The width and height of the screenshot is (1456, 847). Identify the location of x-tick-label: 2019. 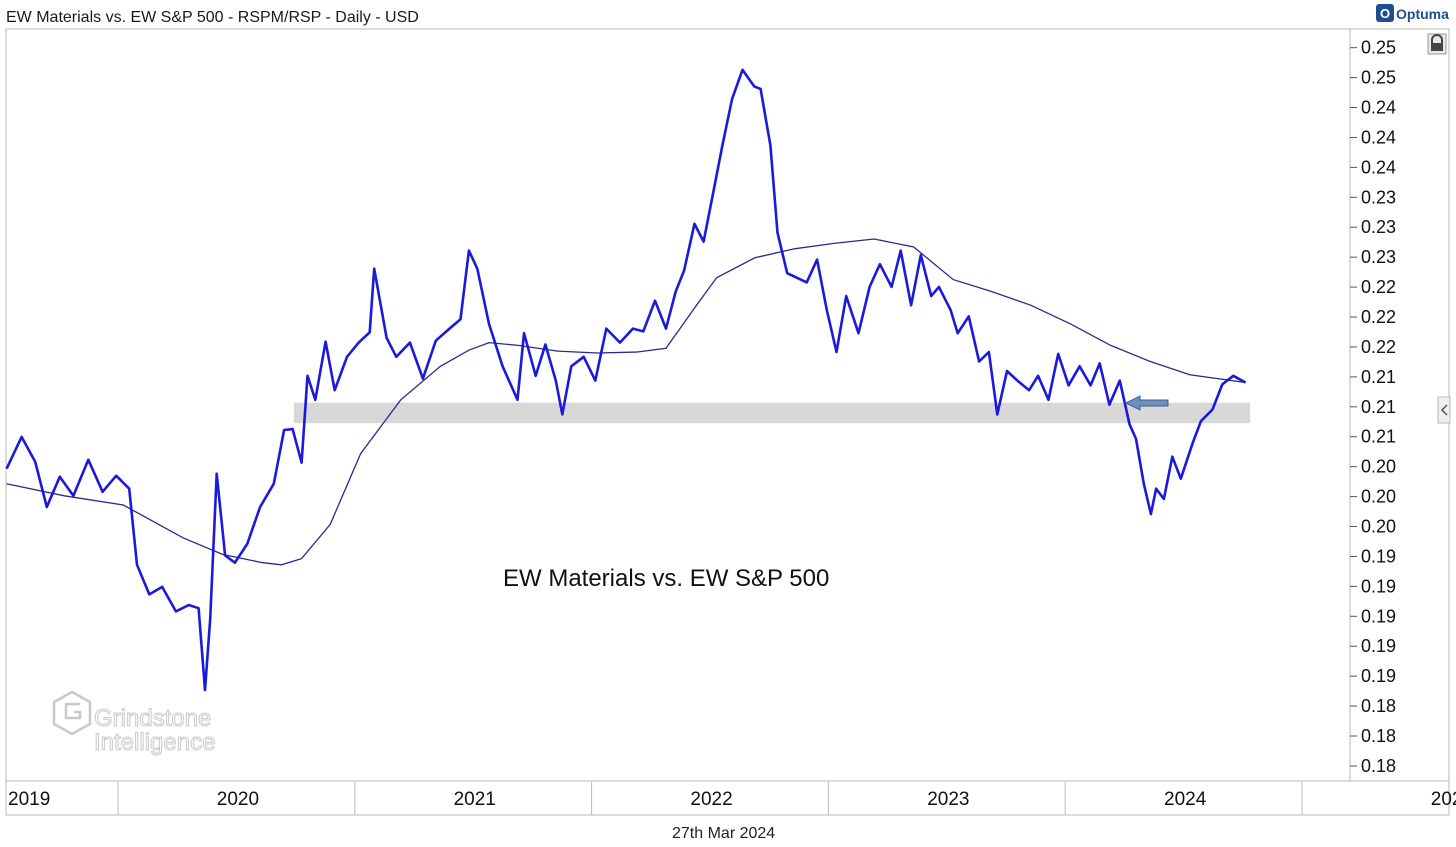
(29, 799).